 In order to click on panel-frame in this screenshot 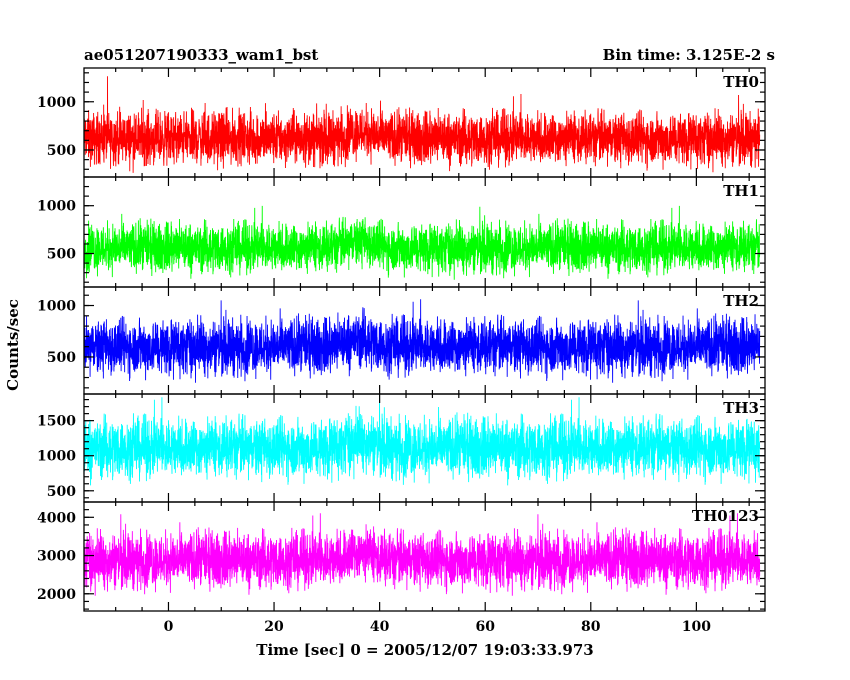, I will do `click(424, 556)`.